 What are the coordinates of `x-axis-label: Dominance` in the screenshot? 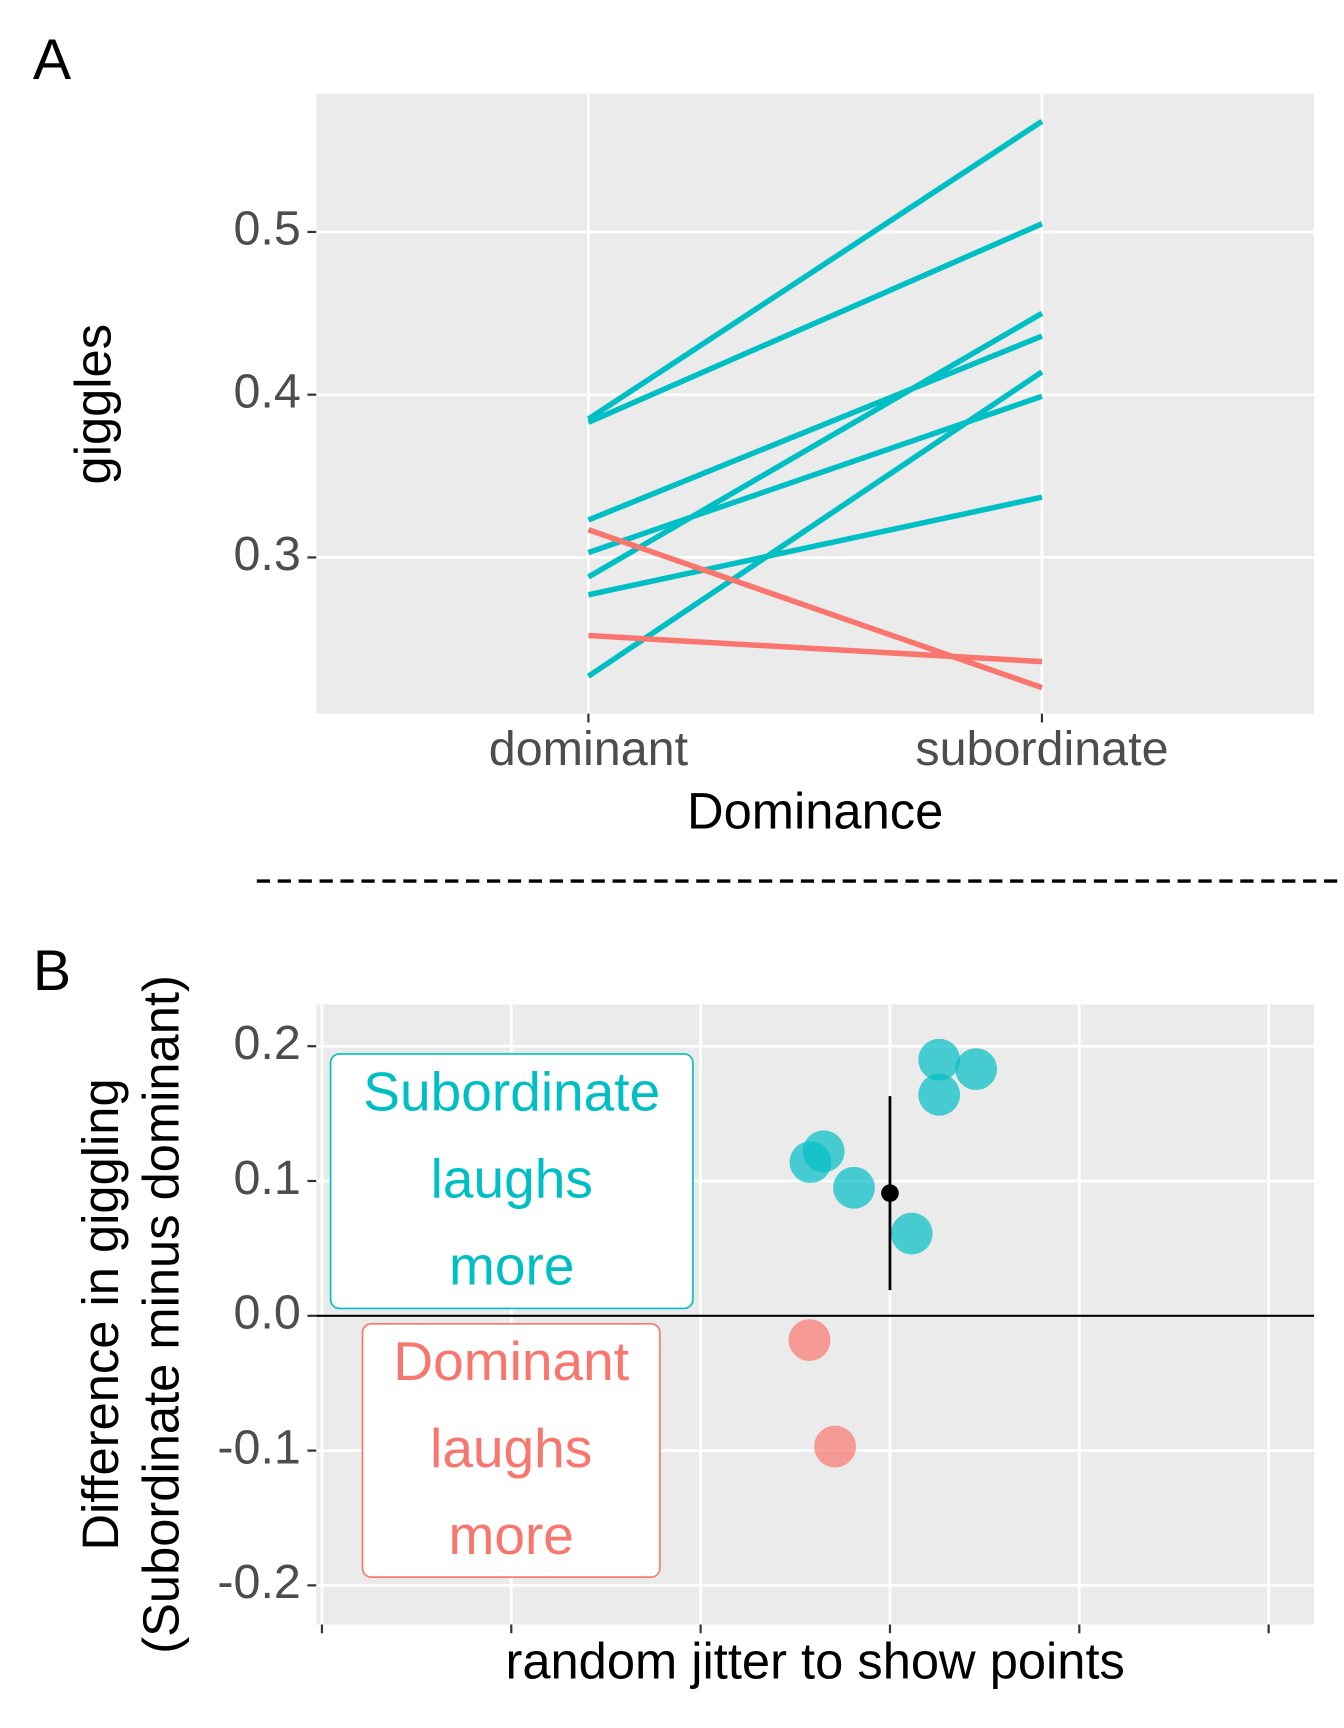 It's located at (815, 810).